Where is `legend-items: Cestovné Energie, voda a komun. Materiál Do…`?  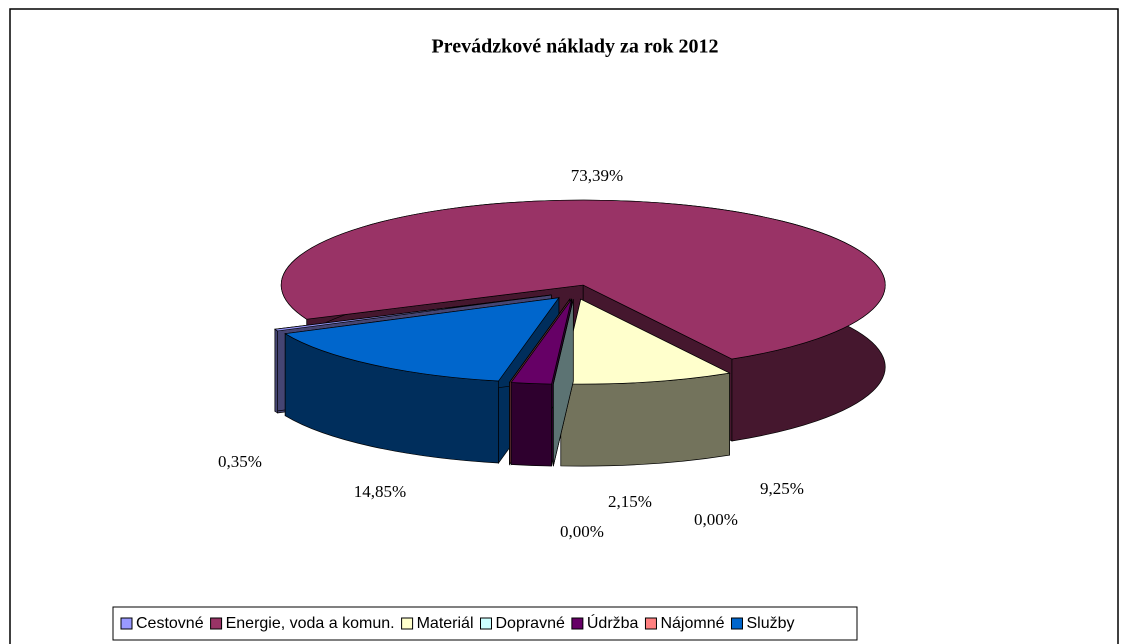
legend-items: Cestovné Energie, voda a komun. Materiál Do… is located at coordinates (457, 622).